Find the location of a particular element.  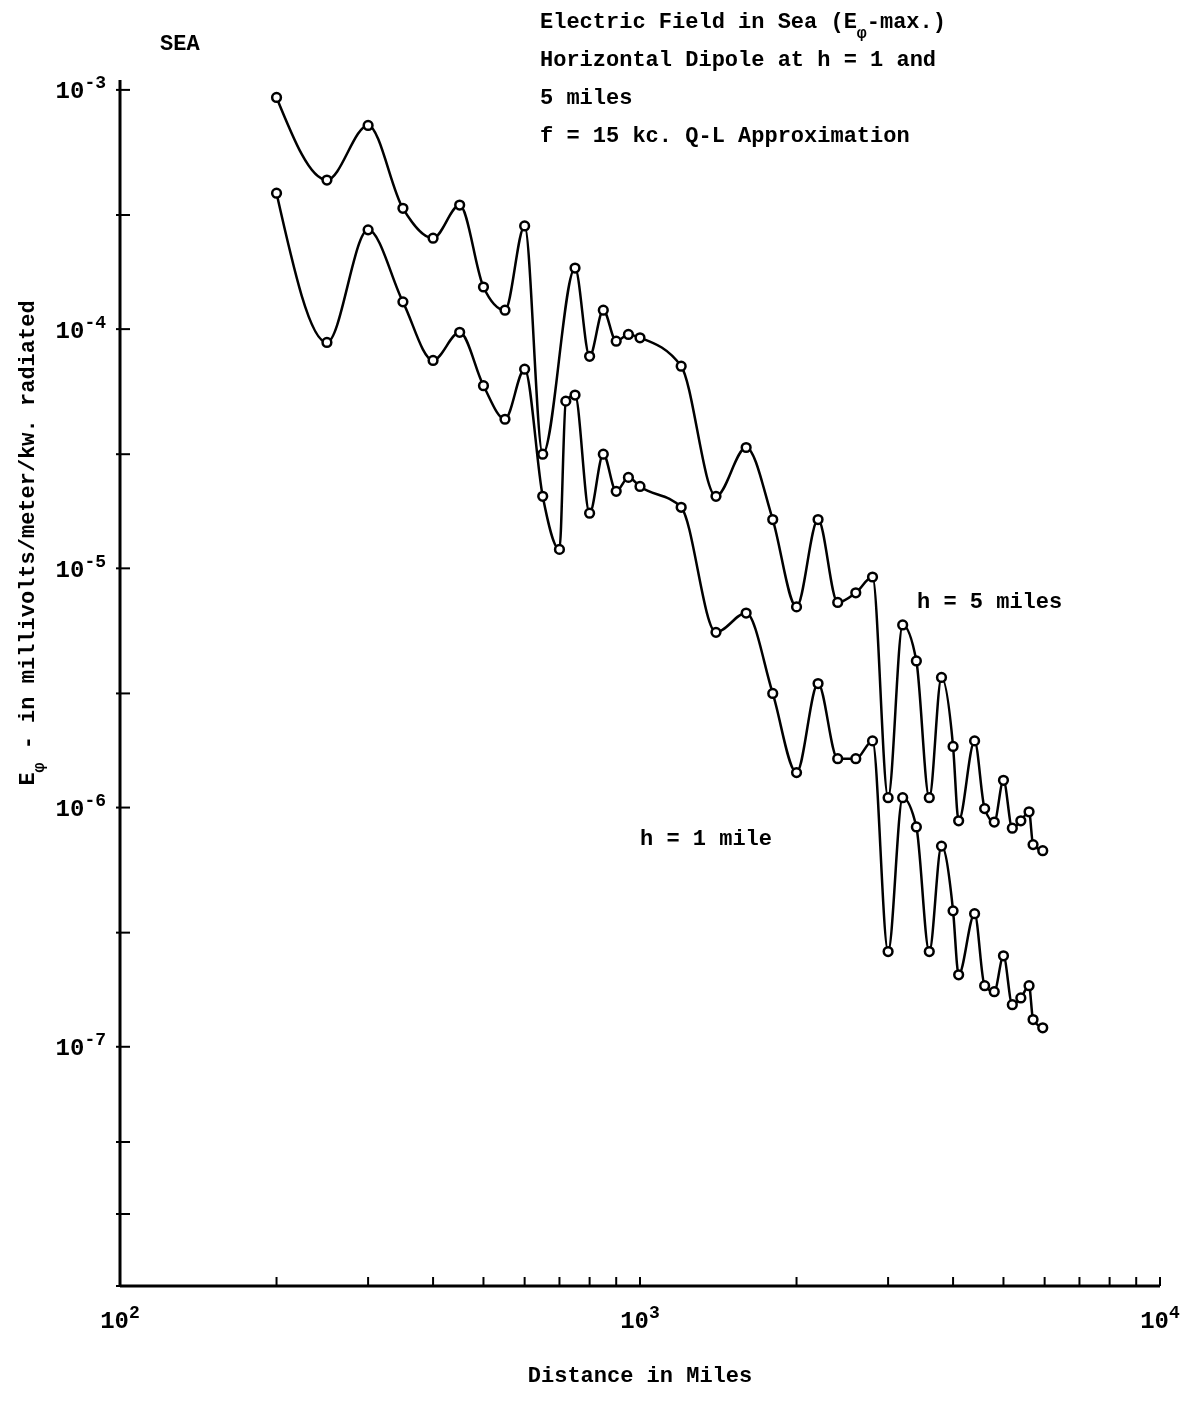

y-tick-label: 10$^{-6}$ is located at coordinates (80, 806).